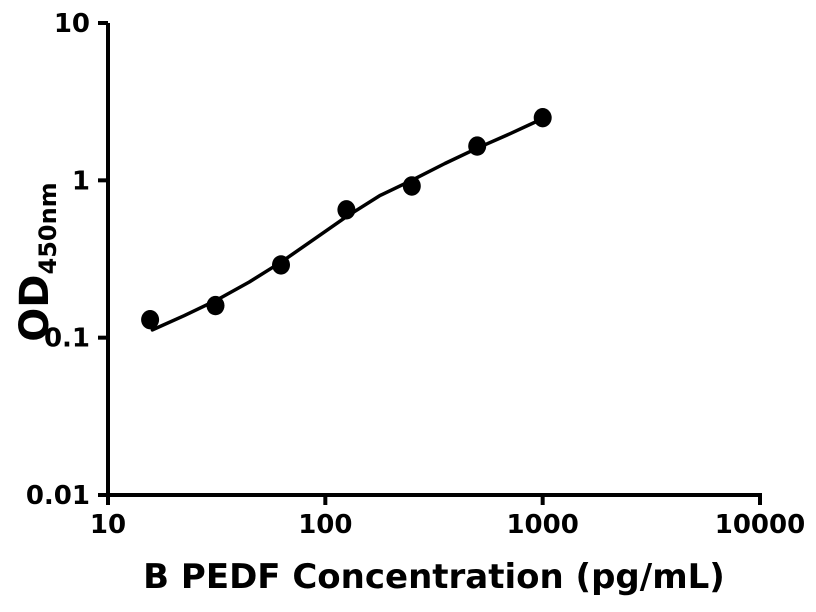  What do you see at coordinates (67, 339) in the screenshot?
I see `y-tick-label: 0.1` at bounding box center [67, 339].